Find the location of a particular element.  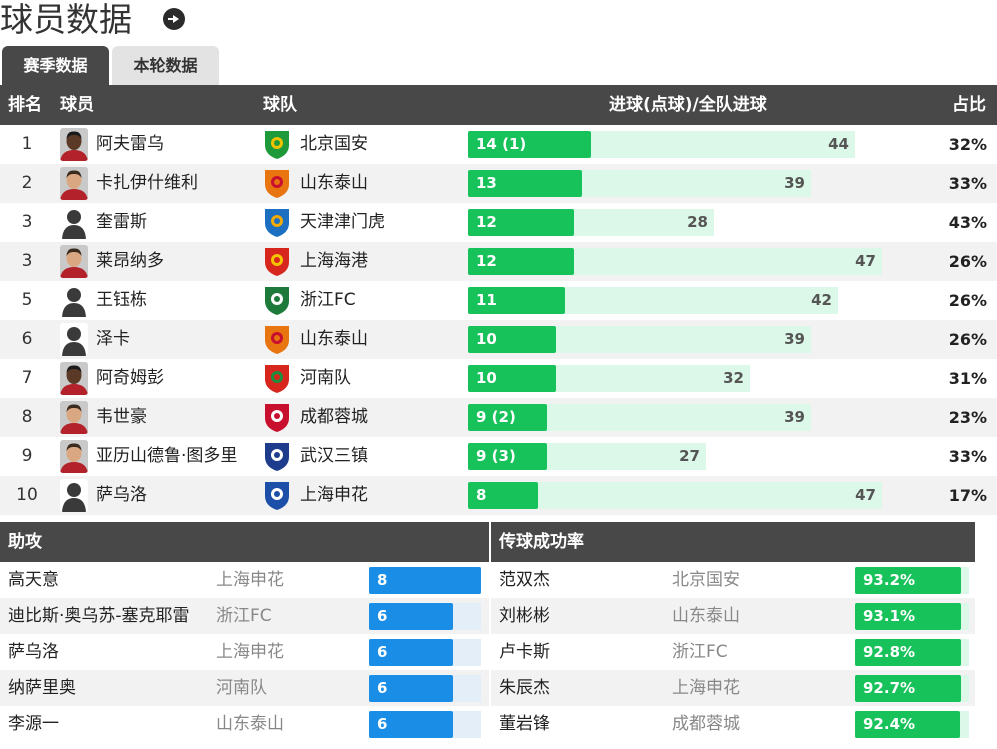

player-goals-value: 13 is located at coordinates (486, 183).